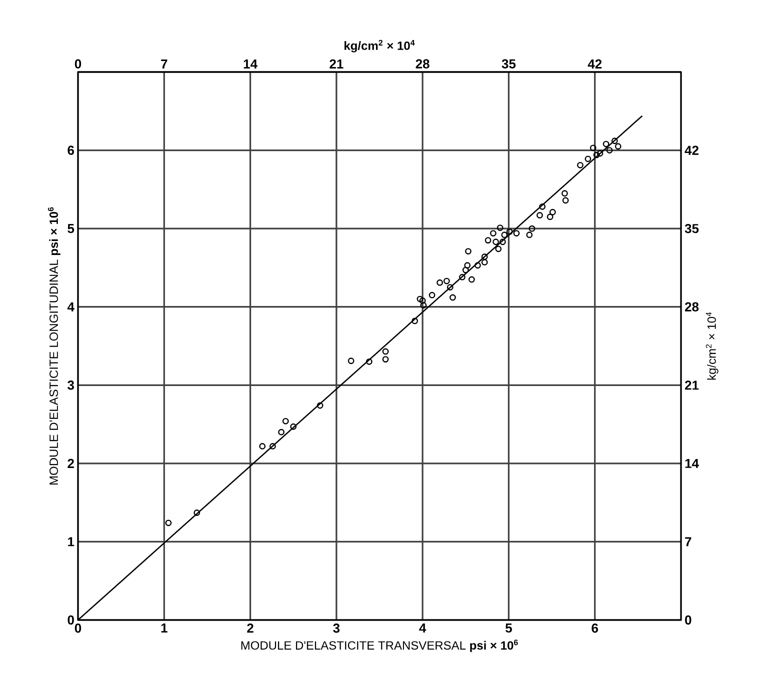 The height and width of the screenshot is (679, 759). I want to click on x-tick-label: 3, so click(336, 628).